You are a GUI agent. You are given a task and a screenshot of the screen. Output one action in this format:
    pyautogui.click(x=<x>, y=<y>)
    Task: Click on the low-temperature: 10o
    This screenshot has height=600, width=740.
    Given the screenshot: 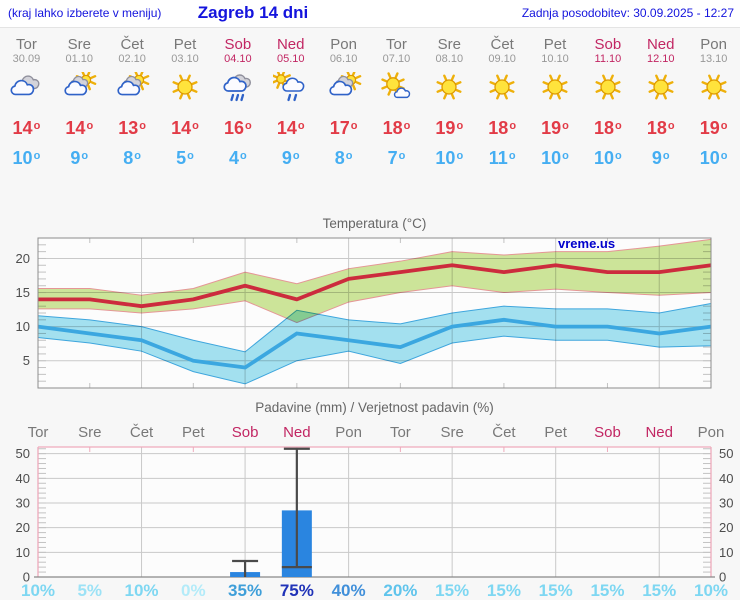 What is the action you would take?
    pyautogui.click(x=555, y=158)
    